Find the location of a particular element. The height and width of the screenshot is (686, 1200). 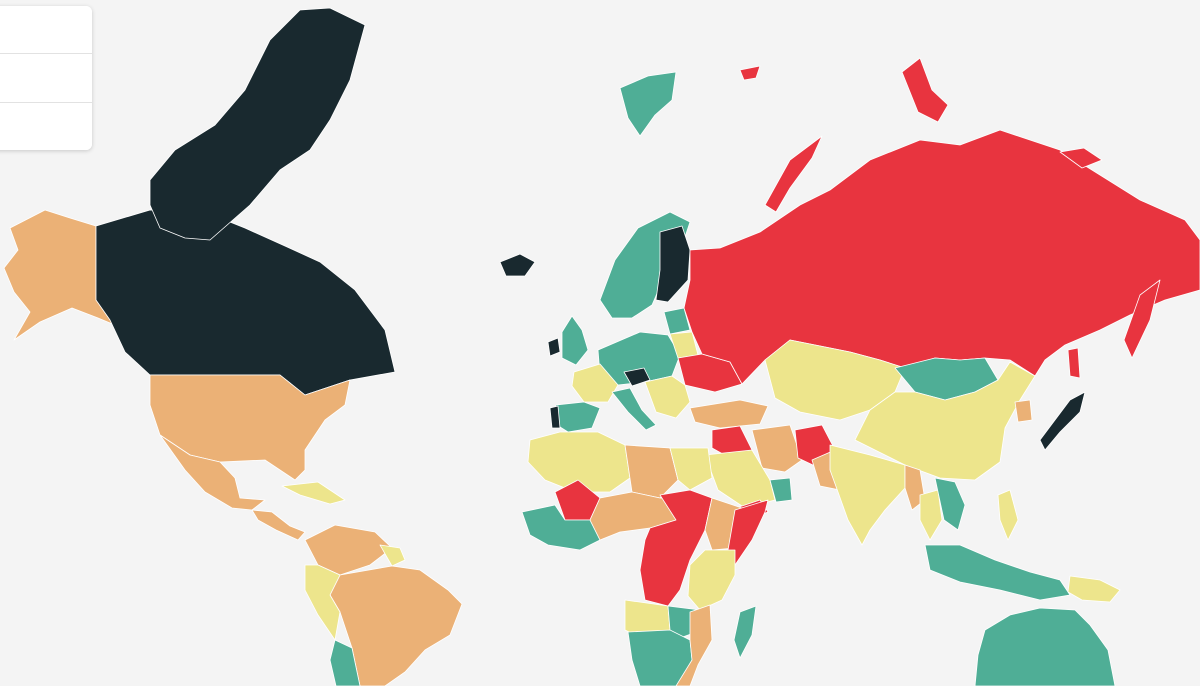

region-alaska is located at coordinates (63, 275).